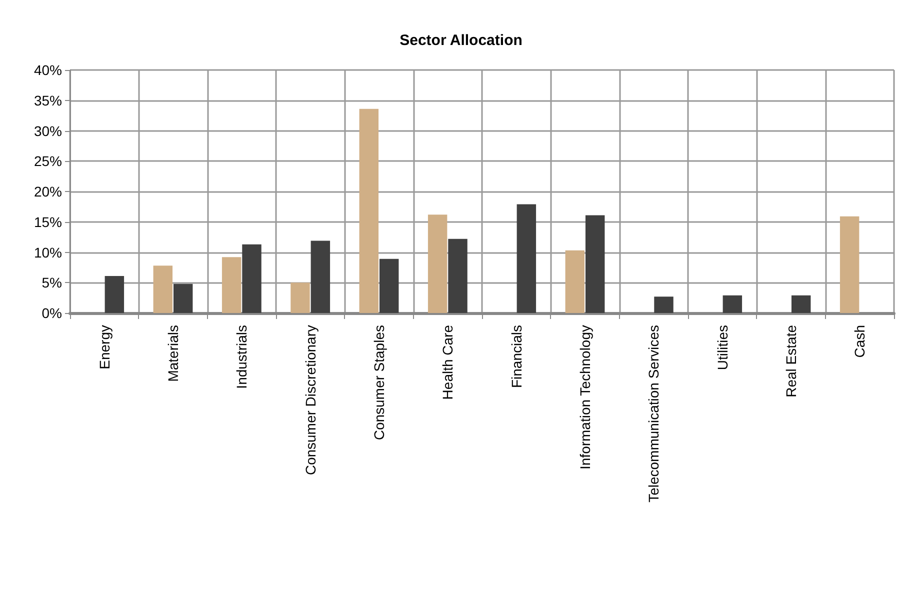  What do you see at coordinates (48, 100) in the screenshot?
I see `y-tick-label: 35%` at bounding box center [48, 100].